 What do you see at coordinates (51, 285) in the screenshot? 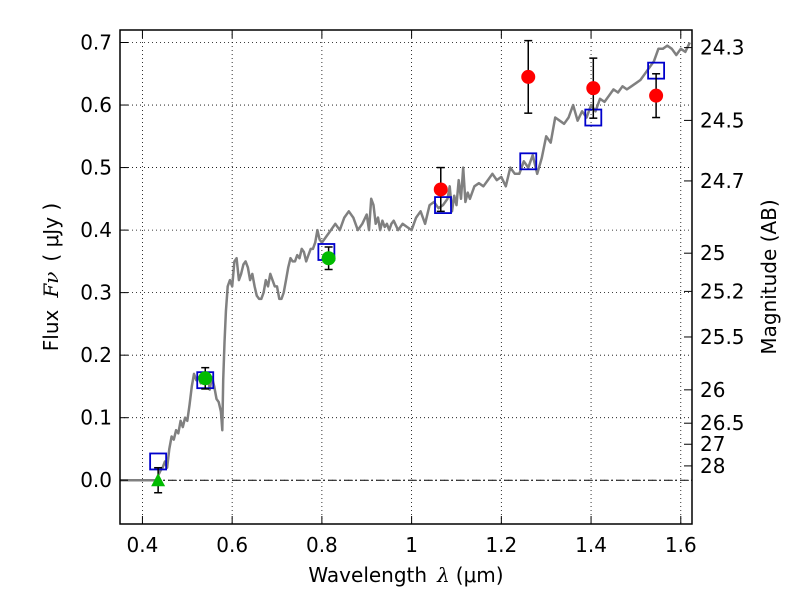
I see `y-axis-label-symbol: Fν` at bounding box center [51, 285].